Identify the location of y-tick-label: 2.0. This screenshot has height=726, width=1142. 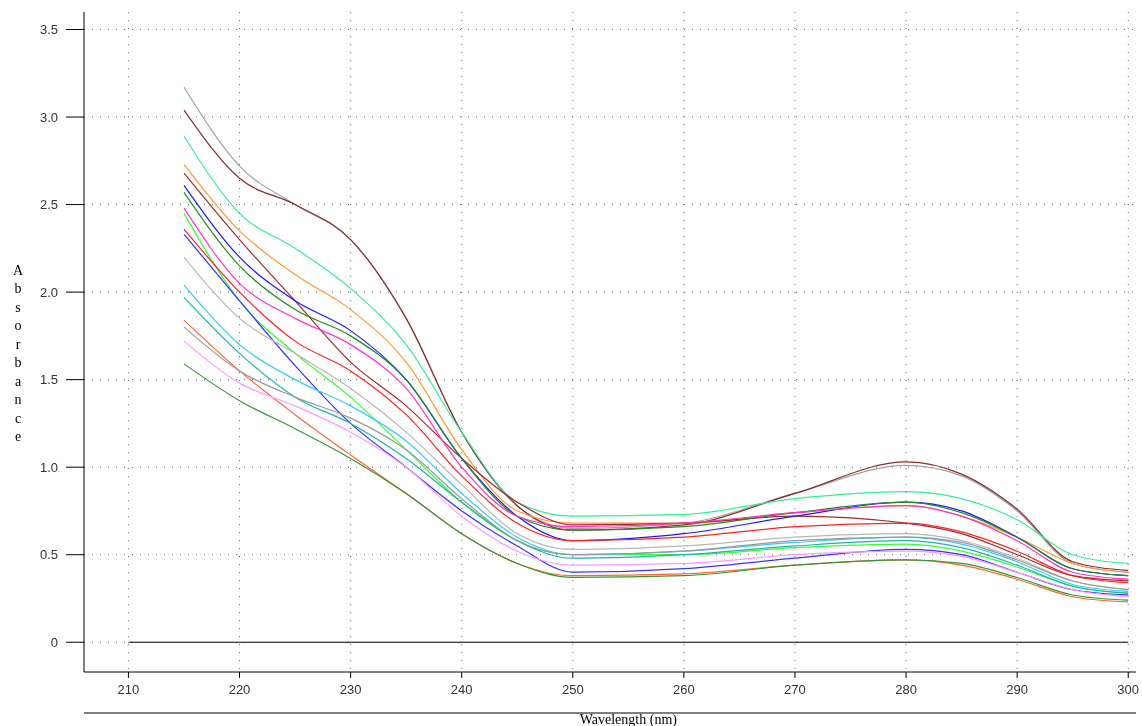
(48, 292).